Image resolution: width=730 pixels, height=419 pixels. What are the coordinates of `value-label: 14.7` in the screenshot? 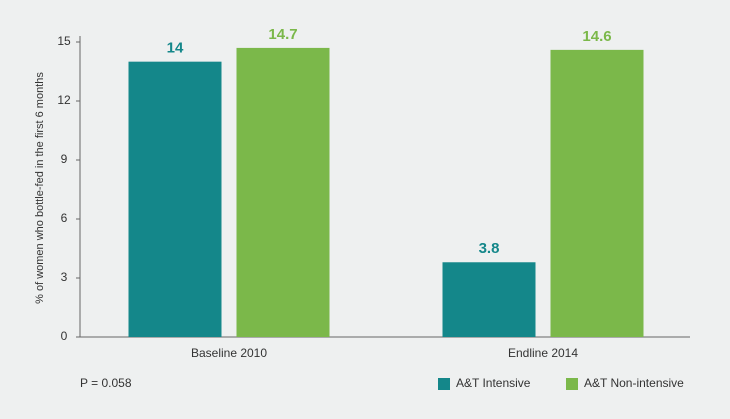 It's located at (282, 34).